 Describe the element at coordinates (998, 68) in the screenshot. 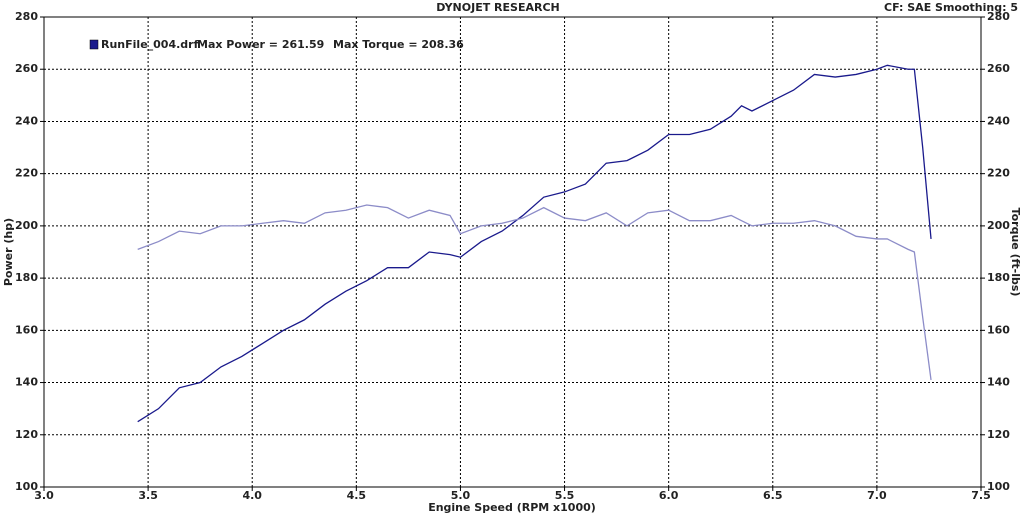

I see `y2-tick-label: 260` at that location.